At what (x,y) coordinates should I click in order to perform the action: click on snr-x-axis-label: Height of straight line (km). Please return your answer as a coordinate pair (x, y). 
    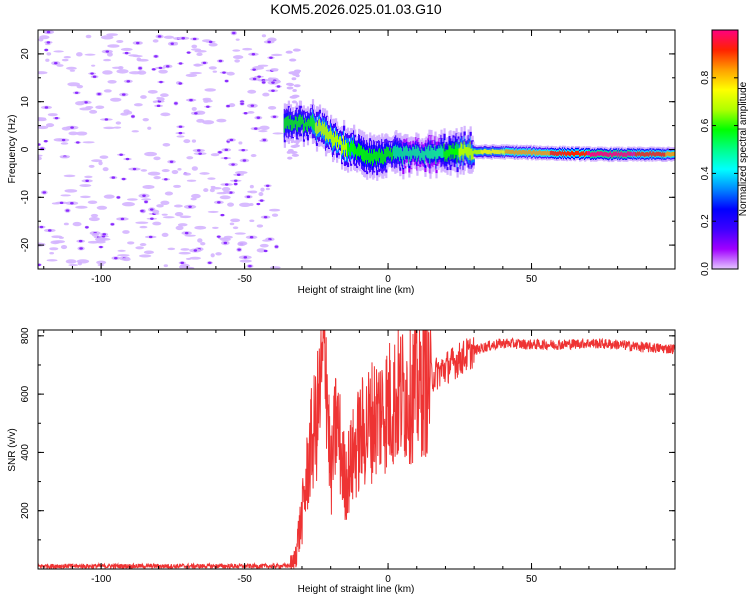
    Looking at the image, I should click on (356, 589).